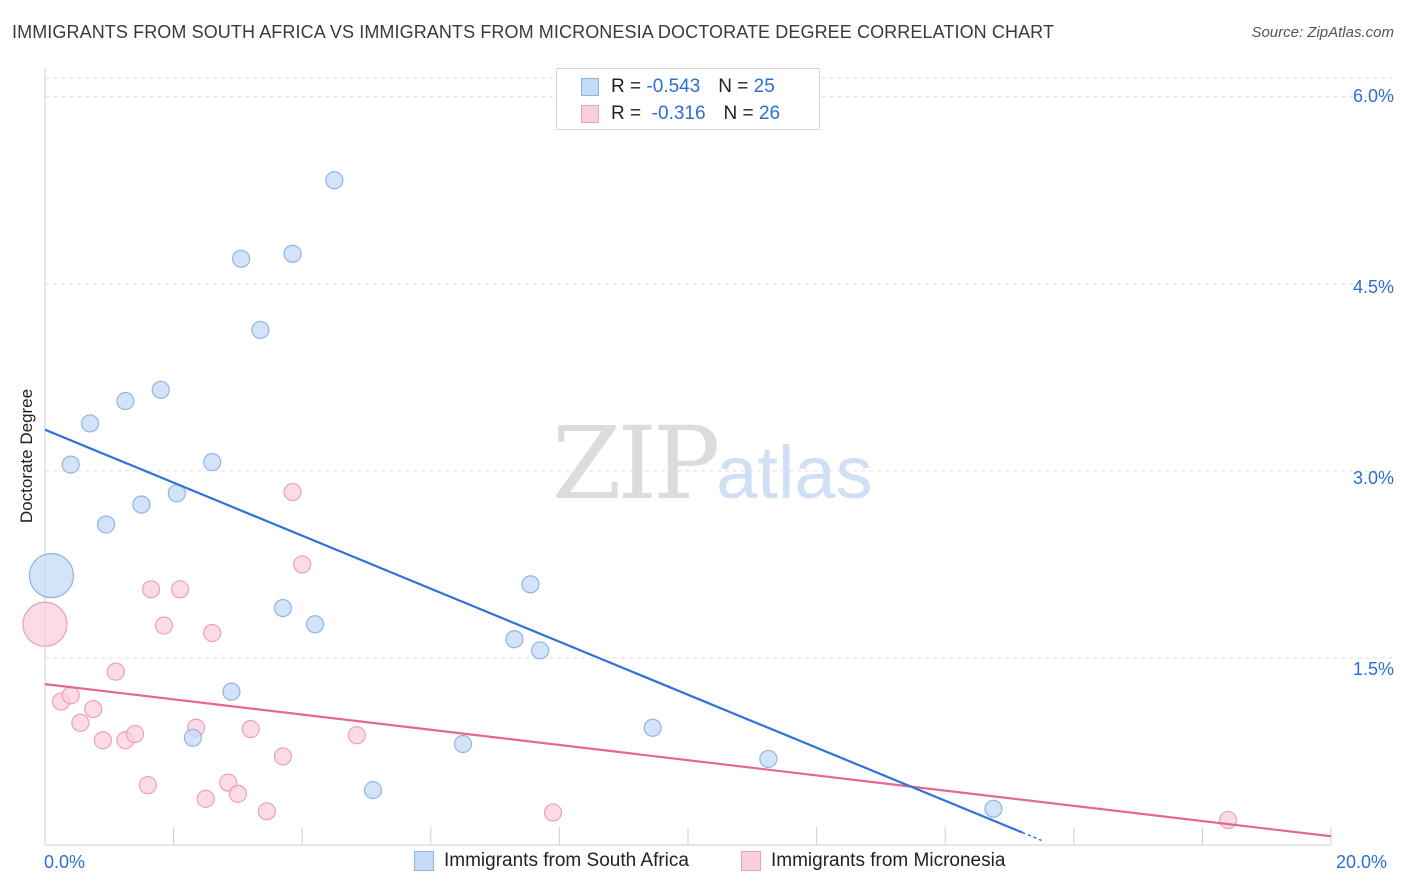 The image size is (1406, 892). What do you see at coordinates (1032, 836) in the screenshot?
I see `trend-line-extension-south-africa` at bounding box center [1032, 836].